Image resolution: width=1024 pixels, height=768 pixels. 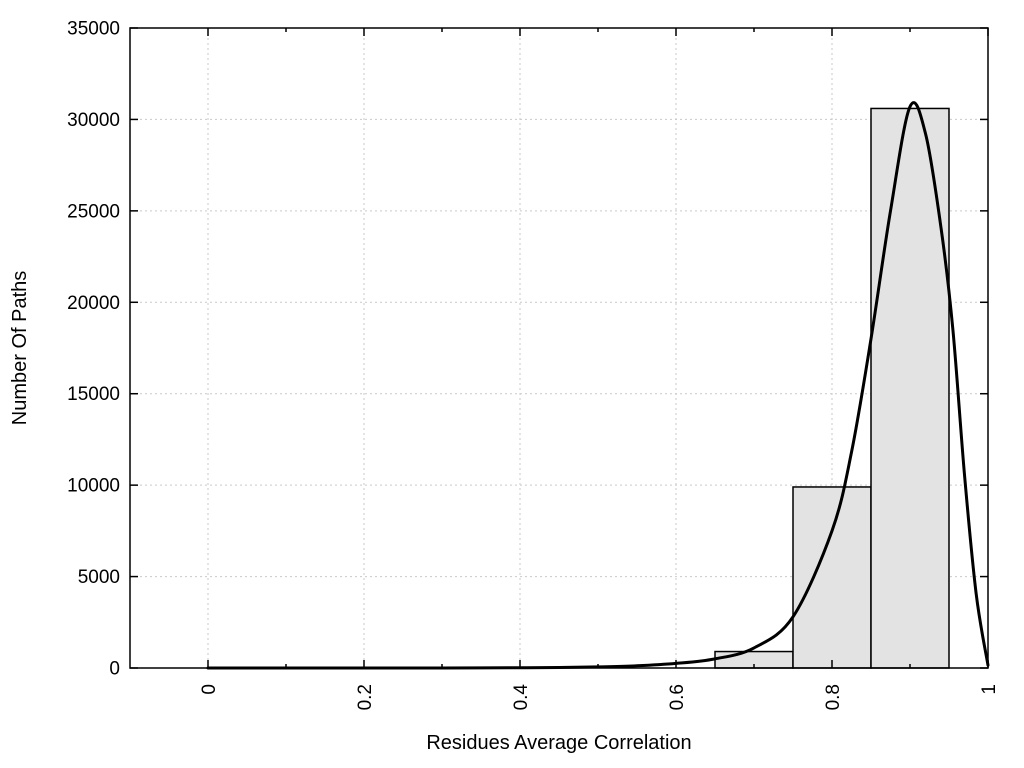 What do you see at coordinates (833, 697) in the screenshot?
I see `x-tick-label: 0.8` at bounding box center [833, 697].